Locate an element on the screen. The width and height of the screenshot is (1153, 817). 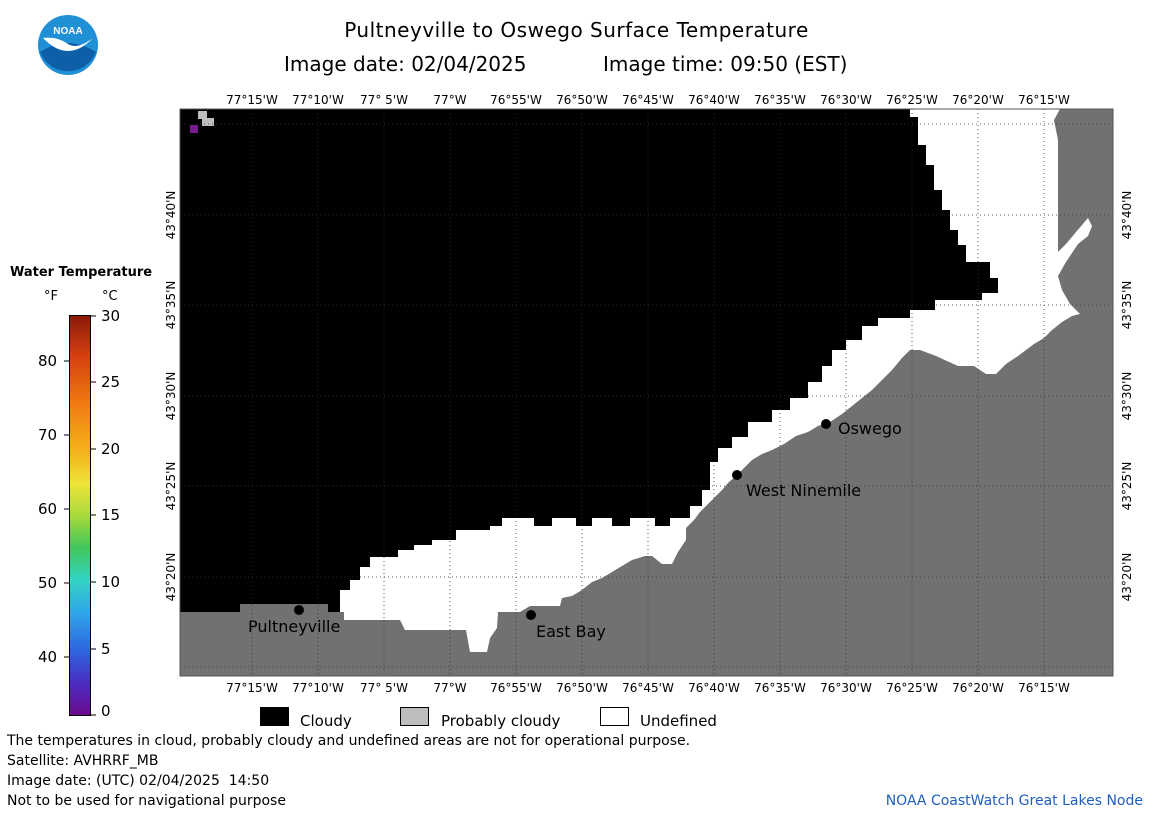
lon-label-top: 77°15'W is located at coordinates (252, 100).